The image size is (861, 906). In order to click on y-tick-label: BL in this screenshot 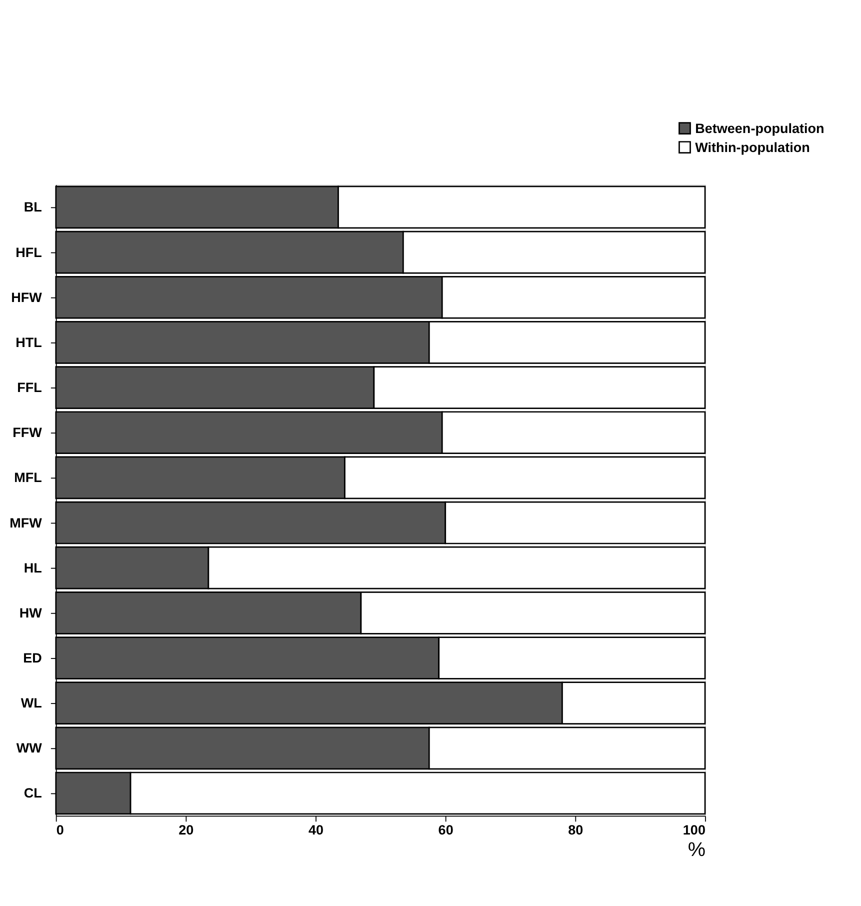, I will do `click(33, 207)`.